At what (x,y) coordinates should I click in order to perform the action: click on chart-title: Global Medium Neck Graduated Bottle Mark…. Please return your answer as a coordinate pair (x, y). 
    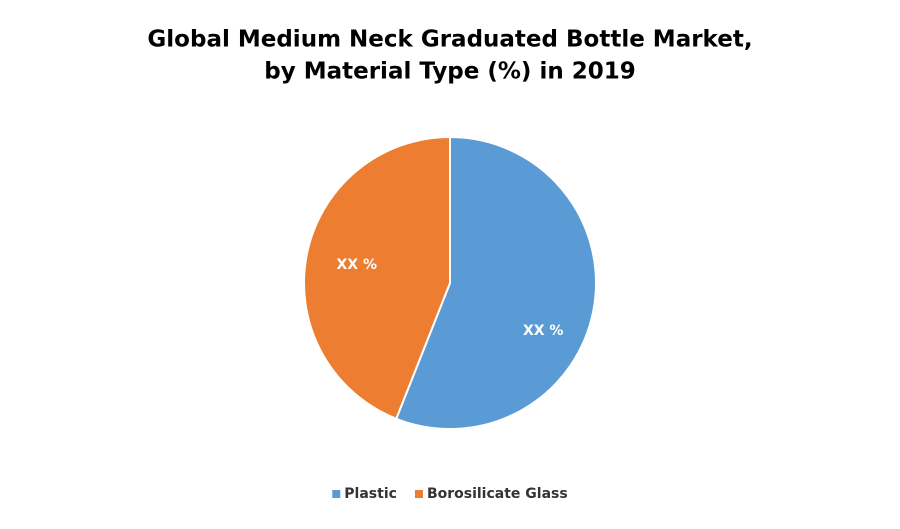
    Looking at the image, I should click on (449, 40).